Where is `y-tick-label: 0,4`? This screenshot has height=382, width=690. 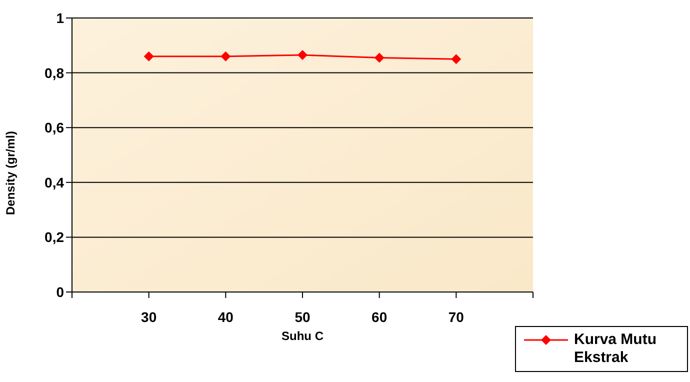 y-tick-label: 0,4 is located at coordinates (54, 182).